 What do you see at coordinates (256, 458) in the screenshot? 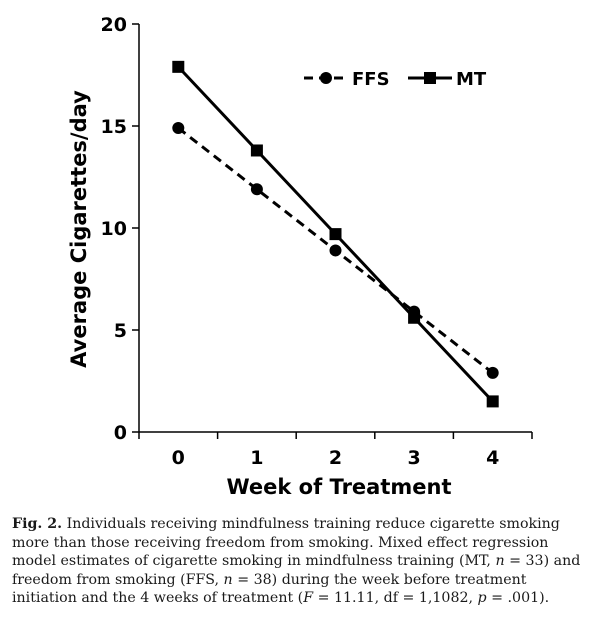
I see `x-tick-label: 1` at bounding box center [256, 458].